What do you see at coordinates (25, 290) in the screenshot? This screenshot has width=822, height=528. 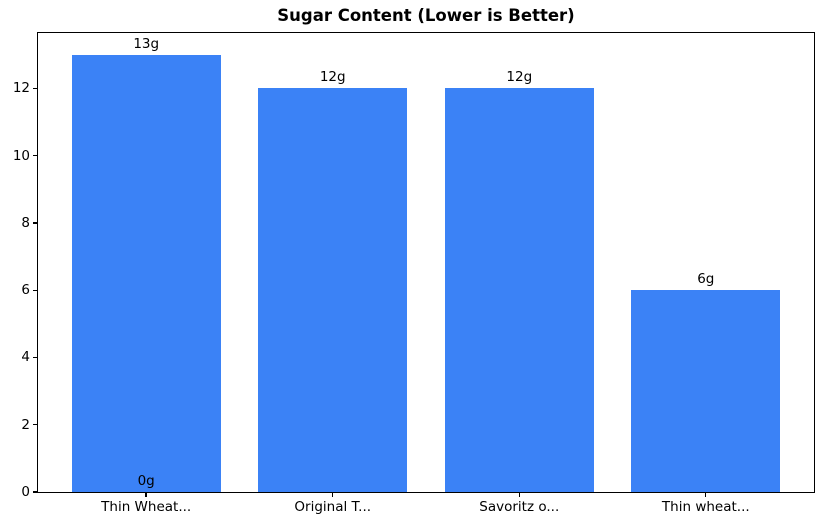 I see `y-axis-tick-label: 6` at bounding box center [25, 290].